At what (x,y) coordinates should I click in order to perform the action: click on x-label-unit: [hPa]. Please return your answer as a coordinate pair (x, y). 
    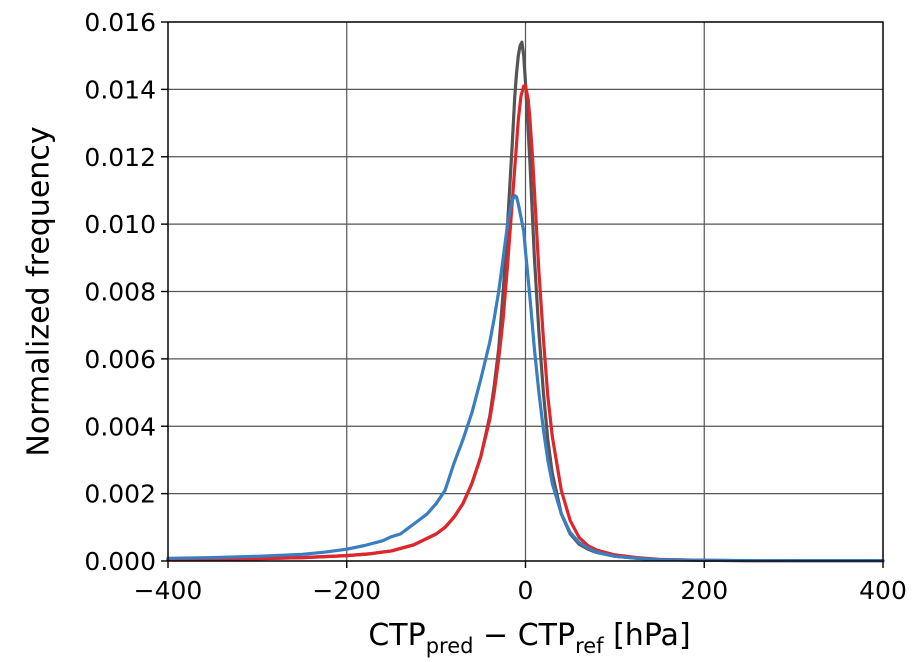
    Looking at the image, I should click on (647, 635).